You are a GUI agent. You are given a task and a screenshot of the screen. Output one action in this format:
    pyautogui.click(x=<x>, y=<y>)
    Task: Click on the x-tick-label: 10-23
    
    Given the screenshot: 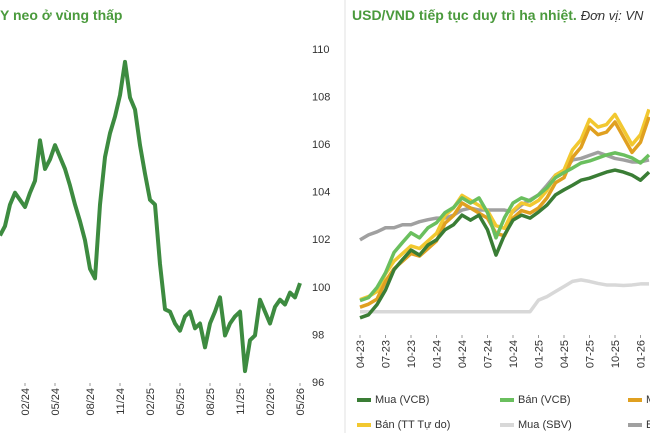 What is the action you would take?
    pyautogui.click(x=412, y=354)
    